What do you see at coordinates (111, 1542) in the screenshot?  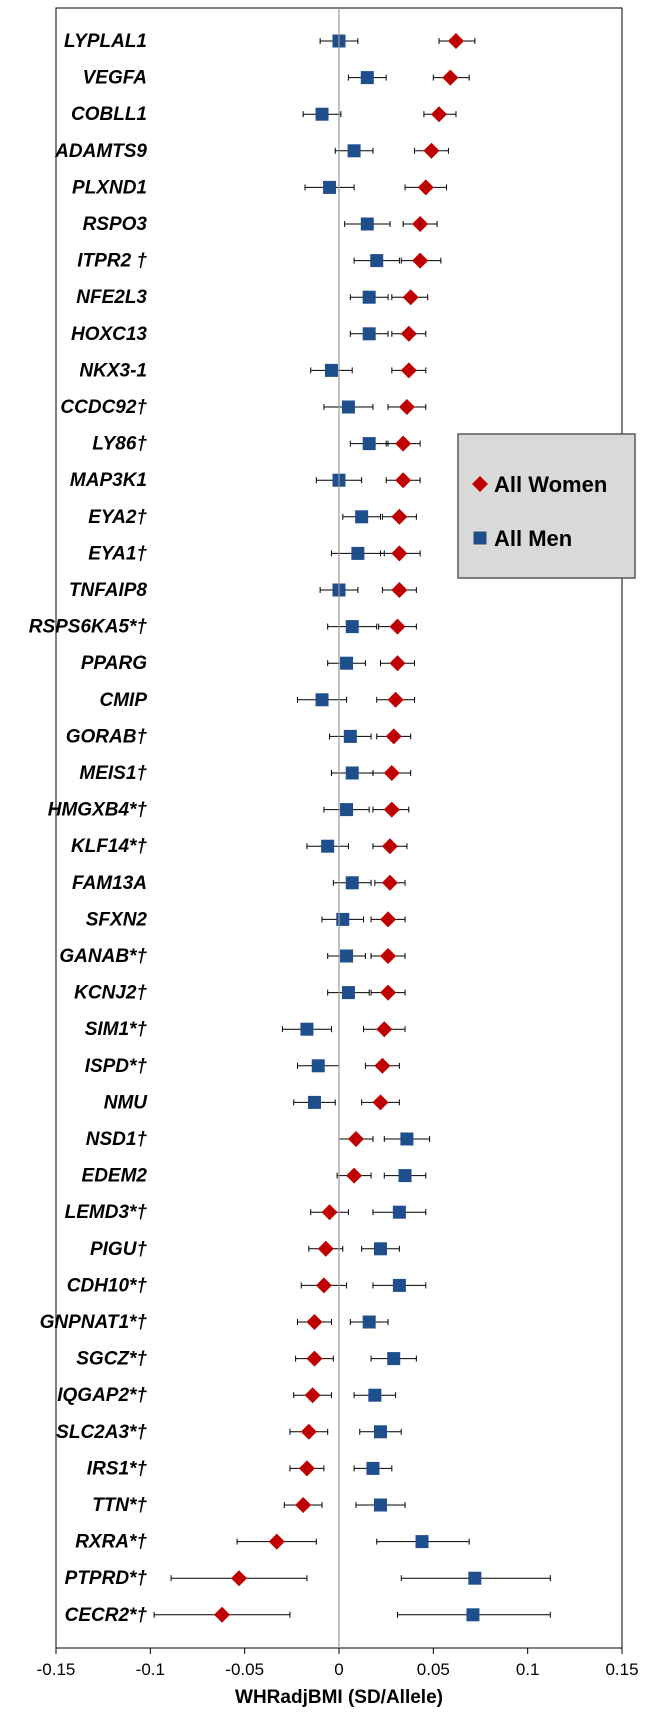 I see `gene-label: RXRA*†` at bounding box center [111, 1542].